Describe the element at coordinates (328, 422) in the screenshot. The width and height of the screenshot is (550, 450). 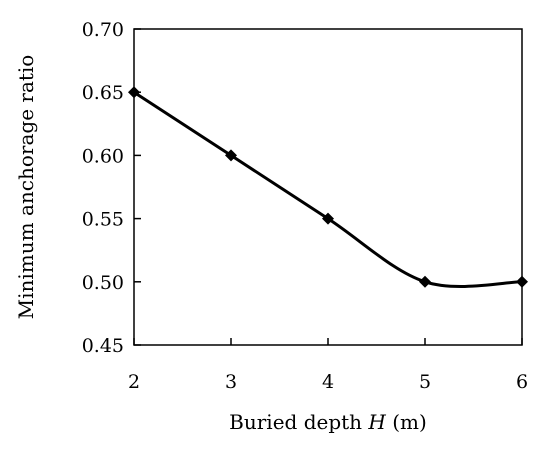
I see `x-axis-label: Buried depth H (m)` at that location.